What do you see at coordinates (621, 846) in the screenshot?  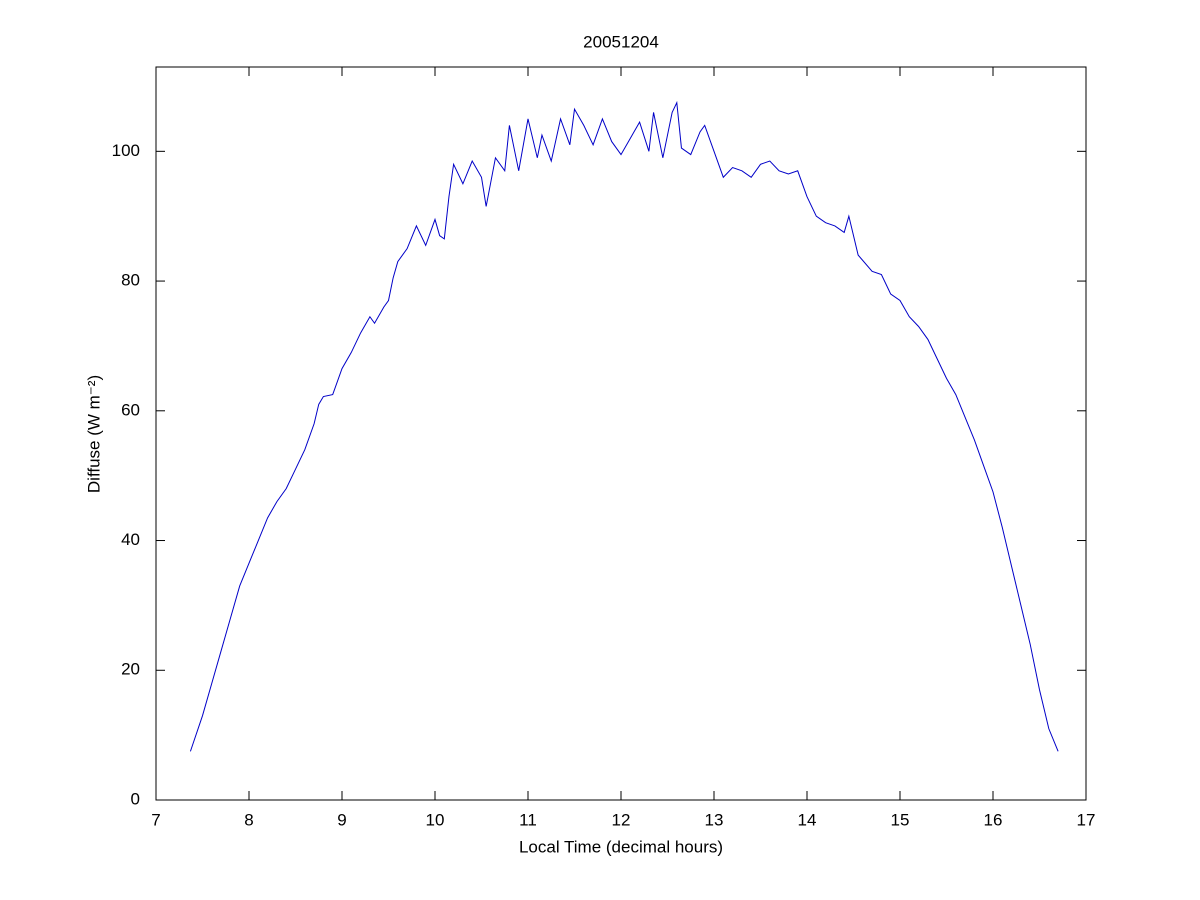 I see `x-axis-label: Local Time (decimal hours)` at bounding box center [621, 846].